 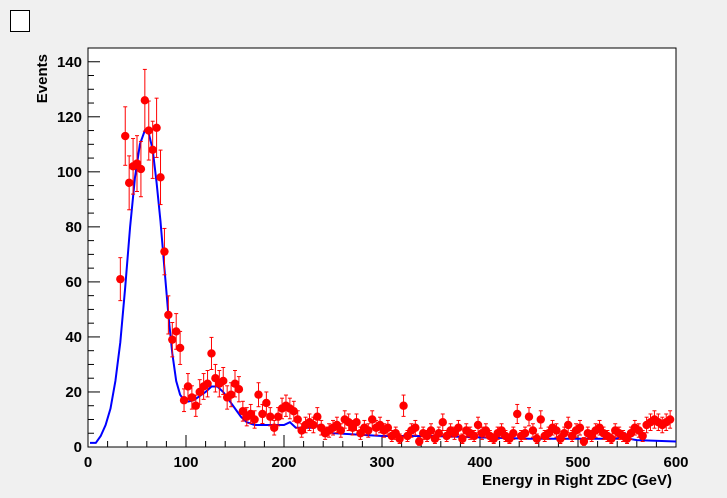 What do you see at coordinates (69, 172) in the screenshot?
I see `y-tick-label: 100` at bounding box center [69, 172].